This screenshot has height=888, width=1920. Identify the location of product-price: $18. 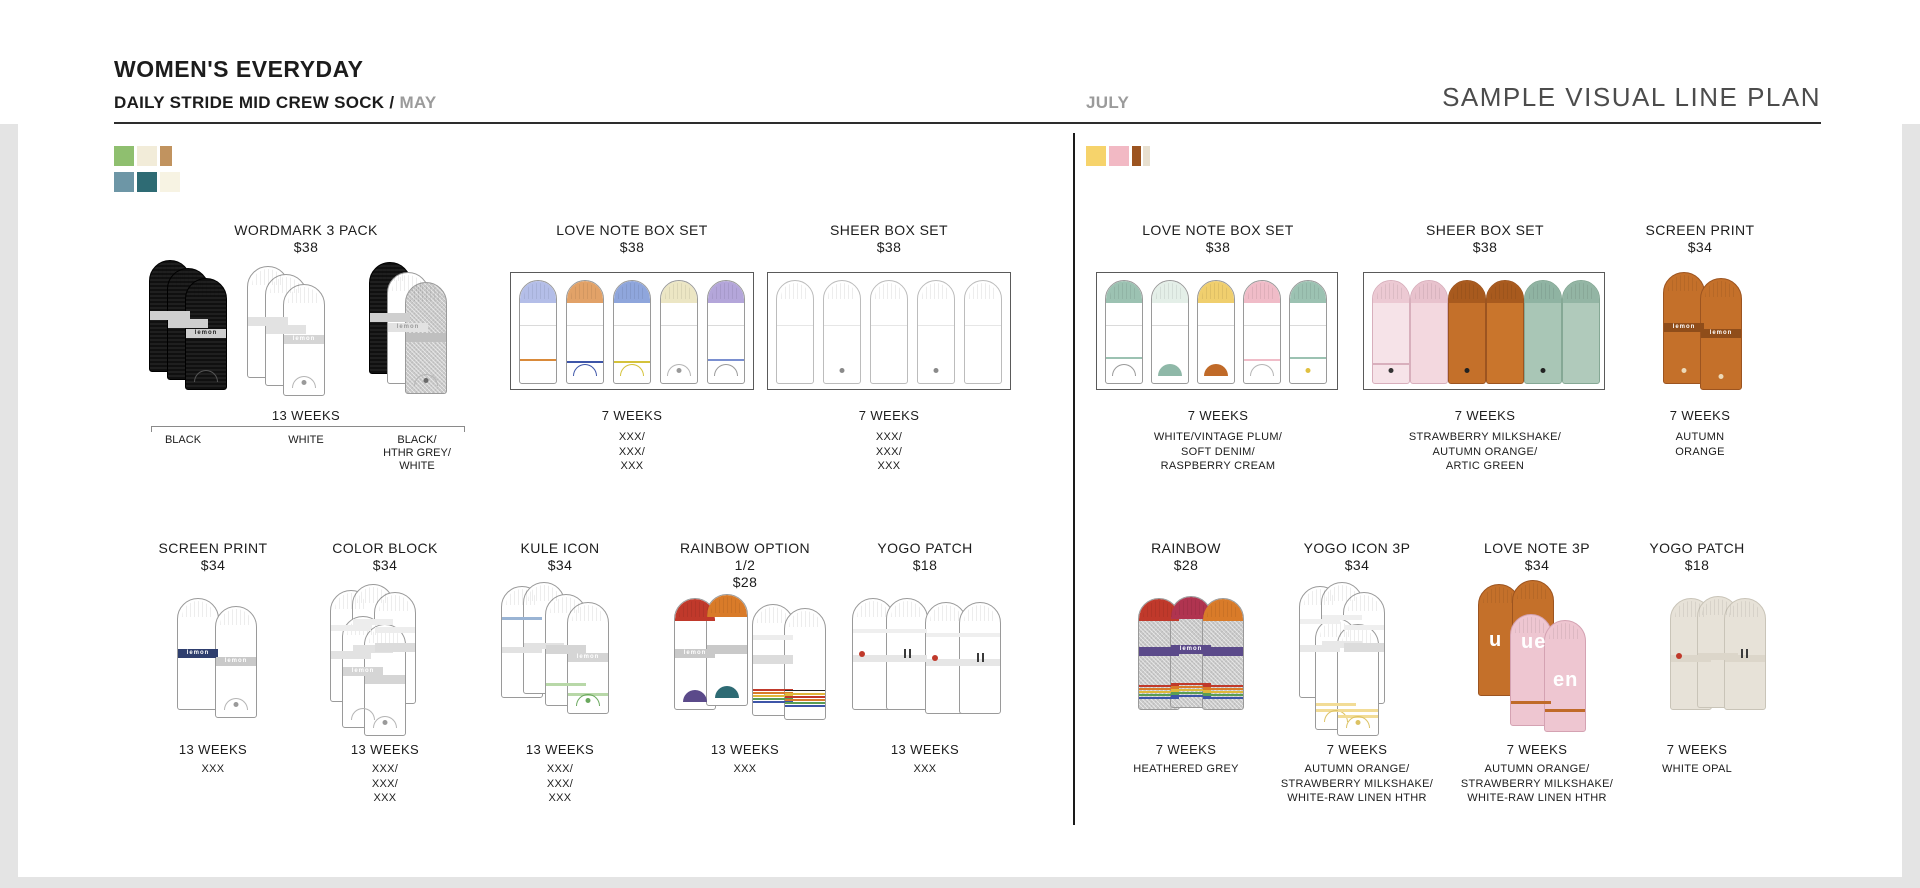
(925, 565).